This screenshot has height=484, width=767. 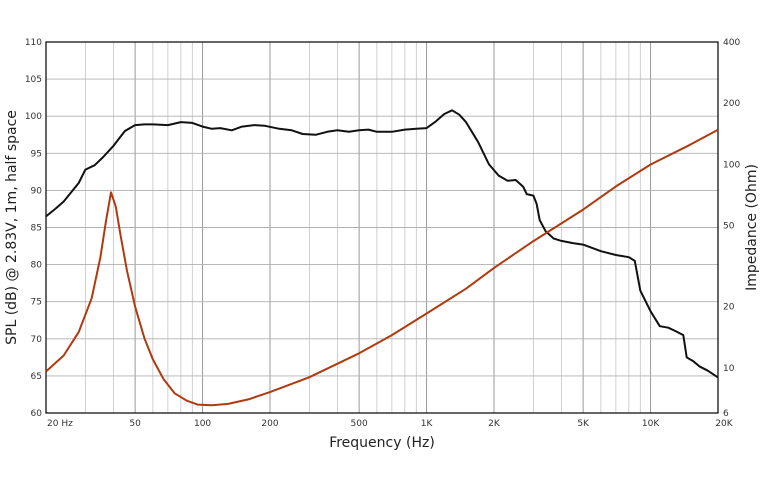 I want to click on x-tick-label: 200, so click(x=269, y=424).